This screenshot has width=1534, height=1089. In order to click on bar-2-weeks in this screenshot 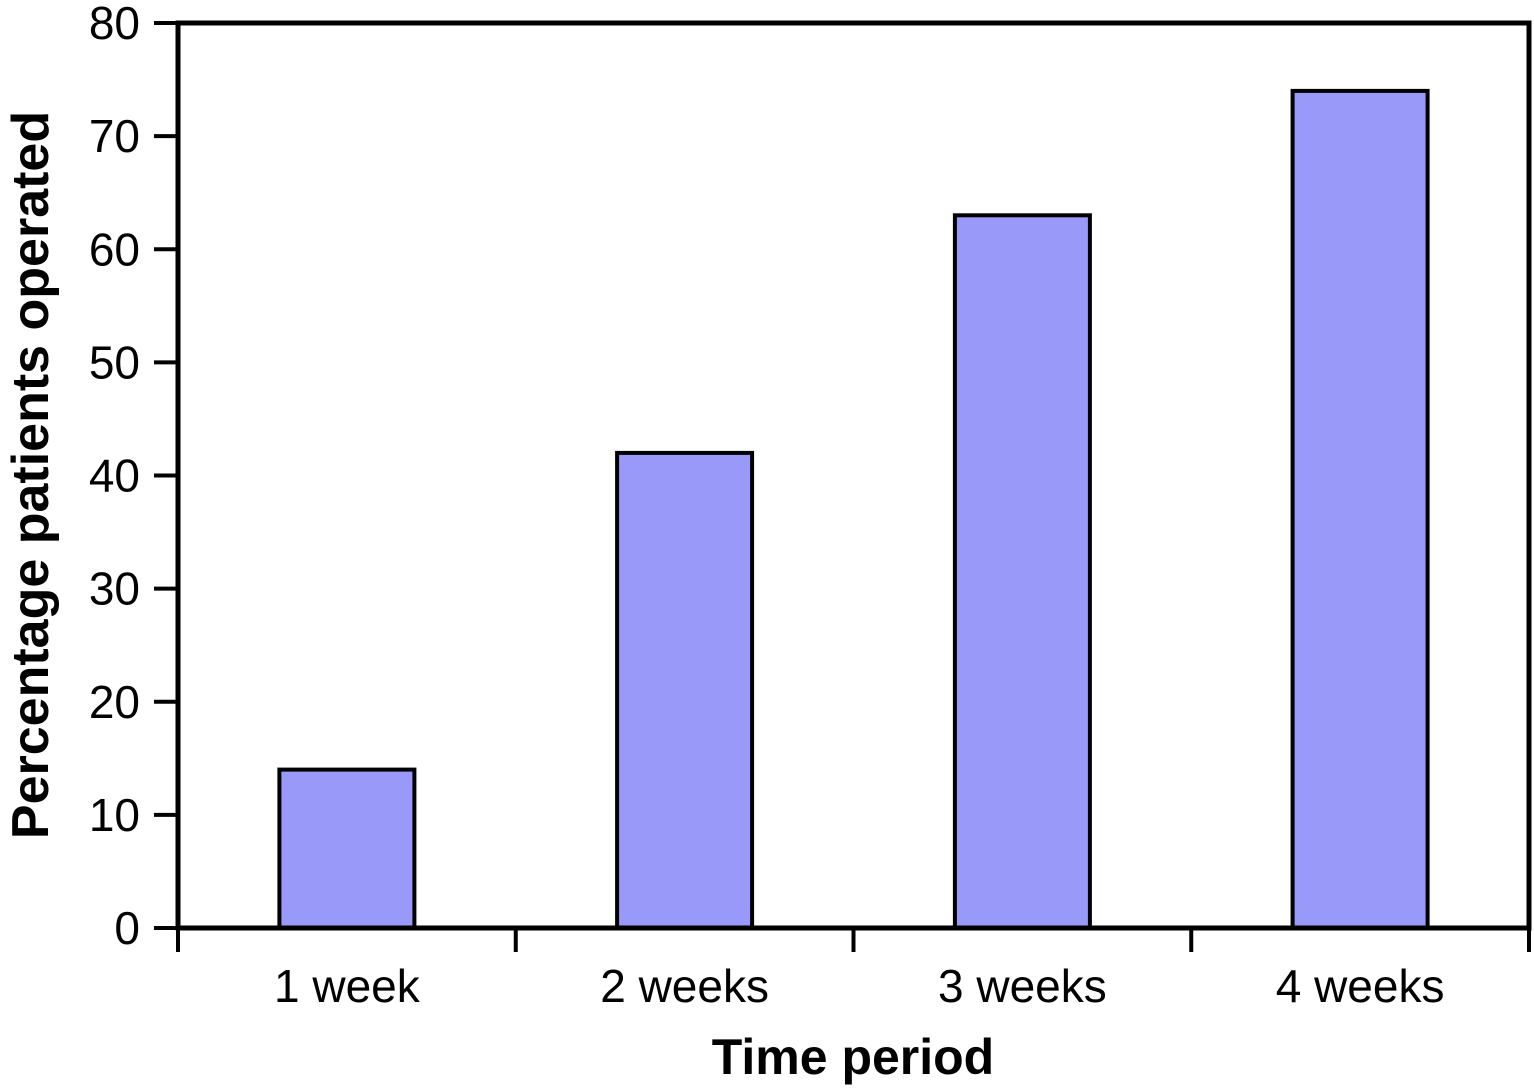, I will do `click(685, 690)`.